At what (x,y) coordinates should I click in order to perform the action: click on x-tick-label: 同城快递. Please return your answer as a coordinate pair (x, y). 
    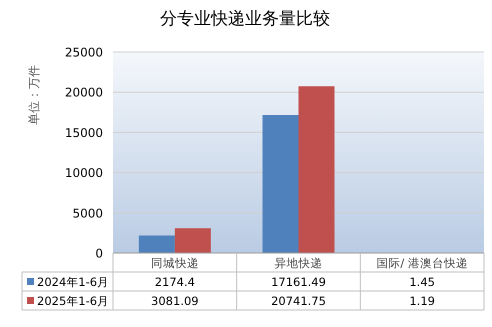
    Looking at the image, I should click on (174, 263).